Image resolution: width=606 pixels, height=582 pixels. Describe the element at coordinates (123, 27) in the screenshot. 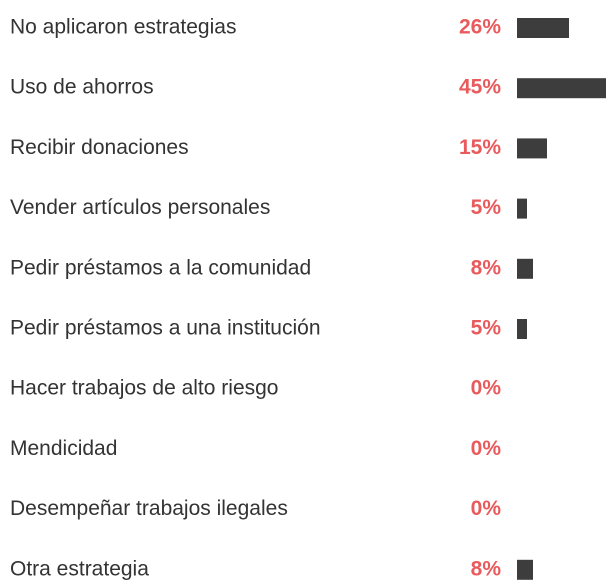

I see `category-label: No aplicaron estrategias` at that location.